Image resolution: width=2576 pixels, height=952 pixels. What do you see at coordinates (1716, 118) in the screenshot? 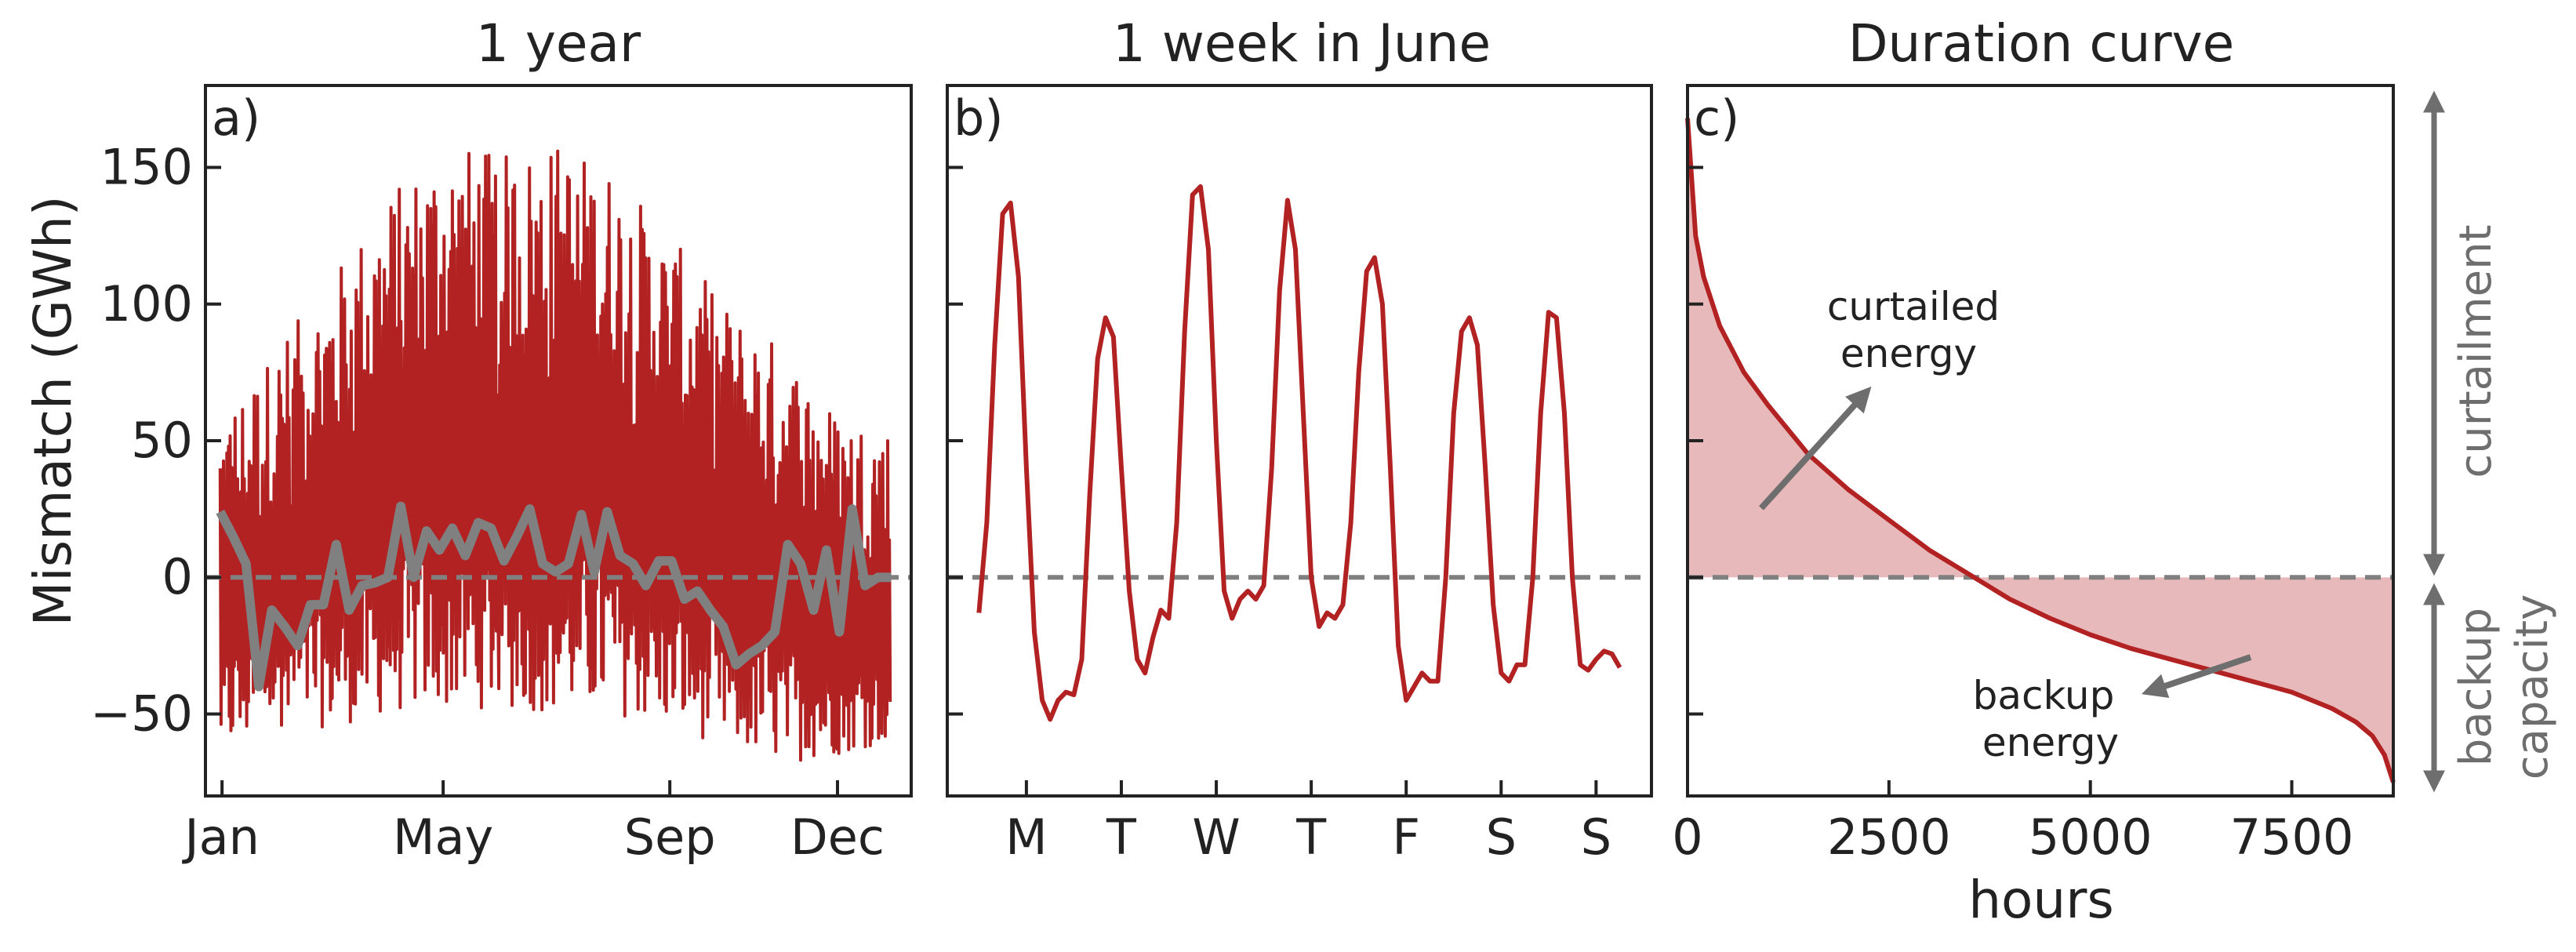
I see `panel-c-letter: c)` at bounding box center [1716, 118].